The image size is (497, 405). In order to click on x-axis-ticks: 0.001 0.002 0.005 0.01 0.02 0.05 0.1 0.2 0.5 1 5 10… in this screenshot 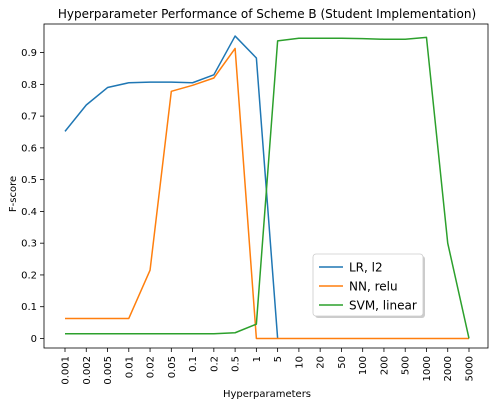, I will do `click(268, 366)`.